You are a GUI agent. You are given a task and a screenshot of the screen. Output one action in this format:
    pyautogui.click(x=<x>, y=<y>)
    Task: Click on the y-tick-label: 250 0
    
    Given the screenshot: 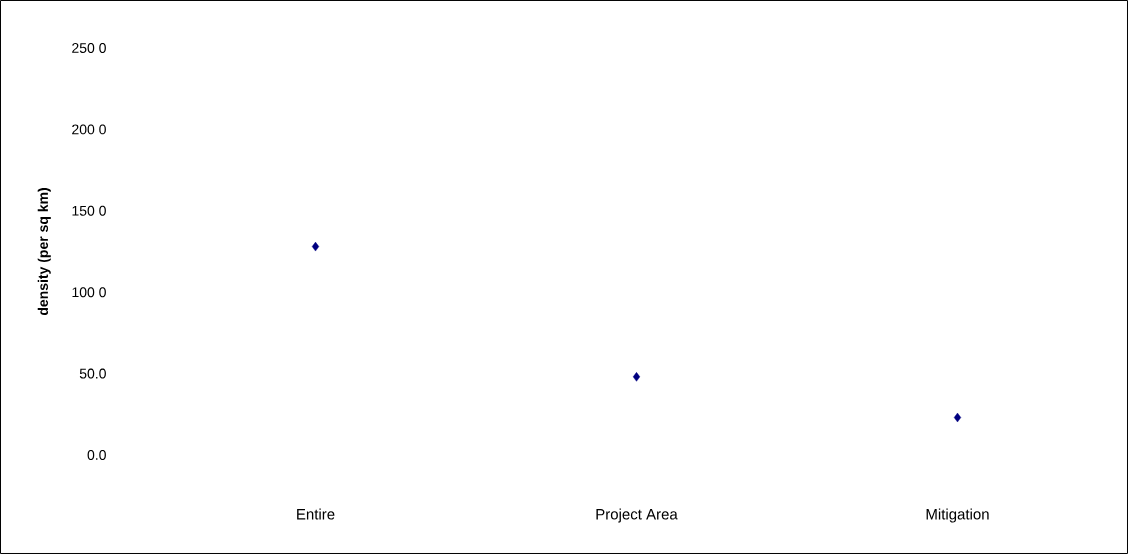 What is the action you would take?
    pyautogui.click(x=89, y=48)
    